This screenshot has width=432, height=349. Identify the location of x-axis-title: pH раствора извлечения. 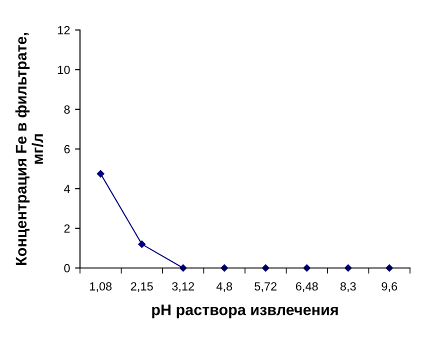
(245, 311).